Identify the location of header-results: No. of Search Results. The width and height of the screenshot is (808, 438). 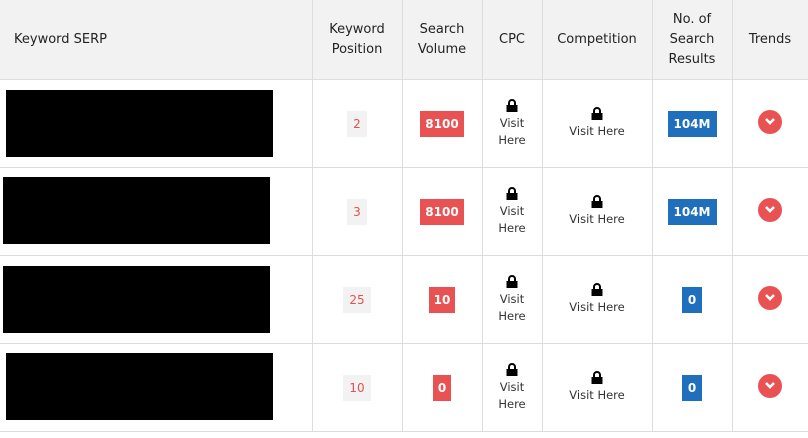
(692, 40).